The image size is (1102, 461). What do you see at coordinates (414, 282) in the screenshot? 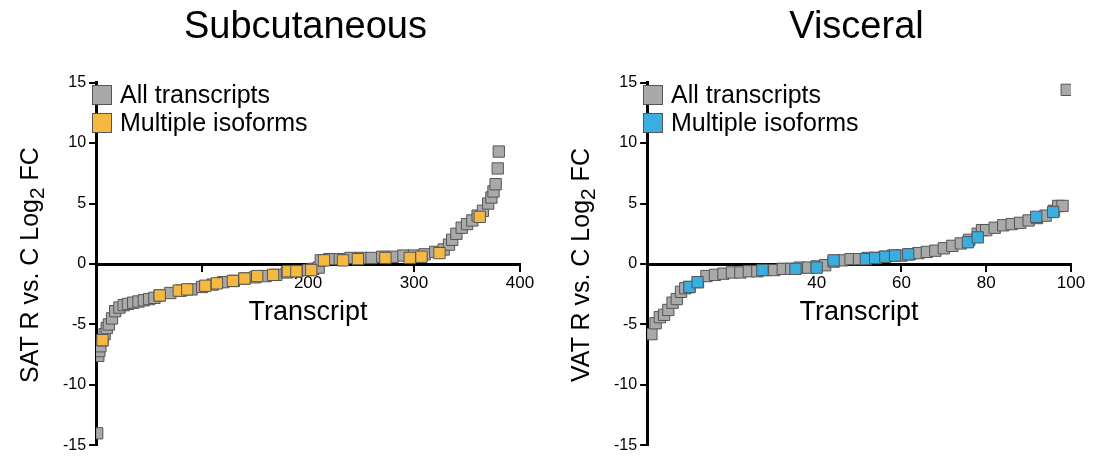
I see `x-tick-label: 300` at bounding box center [414, 282].